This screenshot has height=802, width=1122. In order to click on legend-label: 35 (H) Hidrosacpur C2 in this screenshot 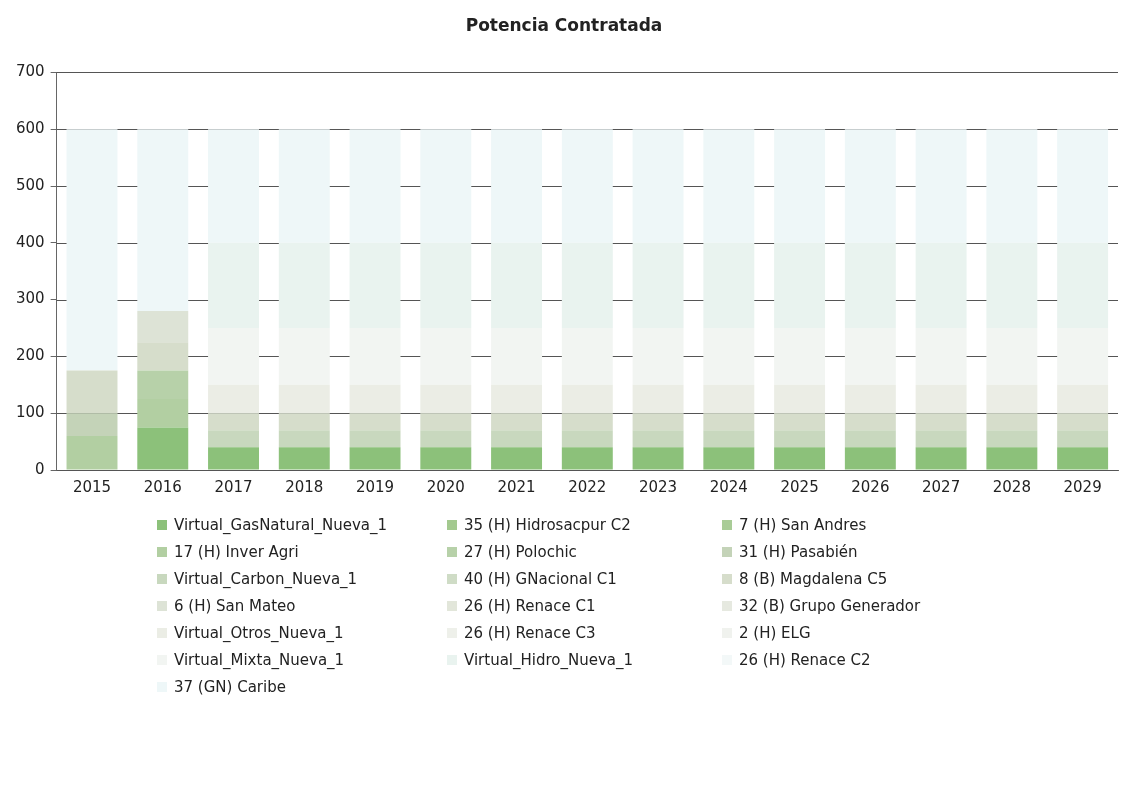, I will do `click(547, 525)`.